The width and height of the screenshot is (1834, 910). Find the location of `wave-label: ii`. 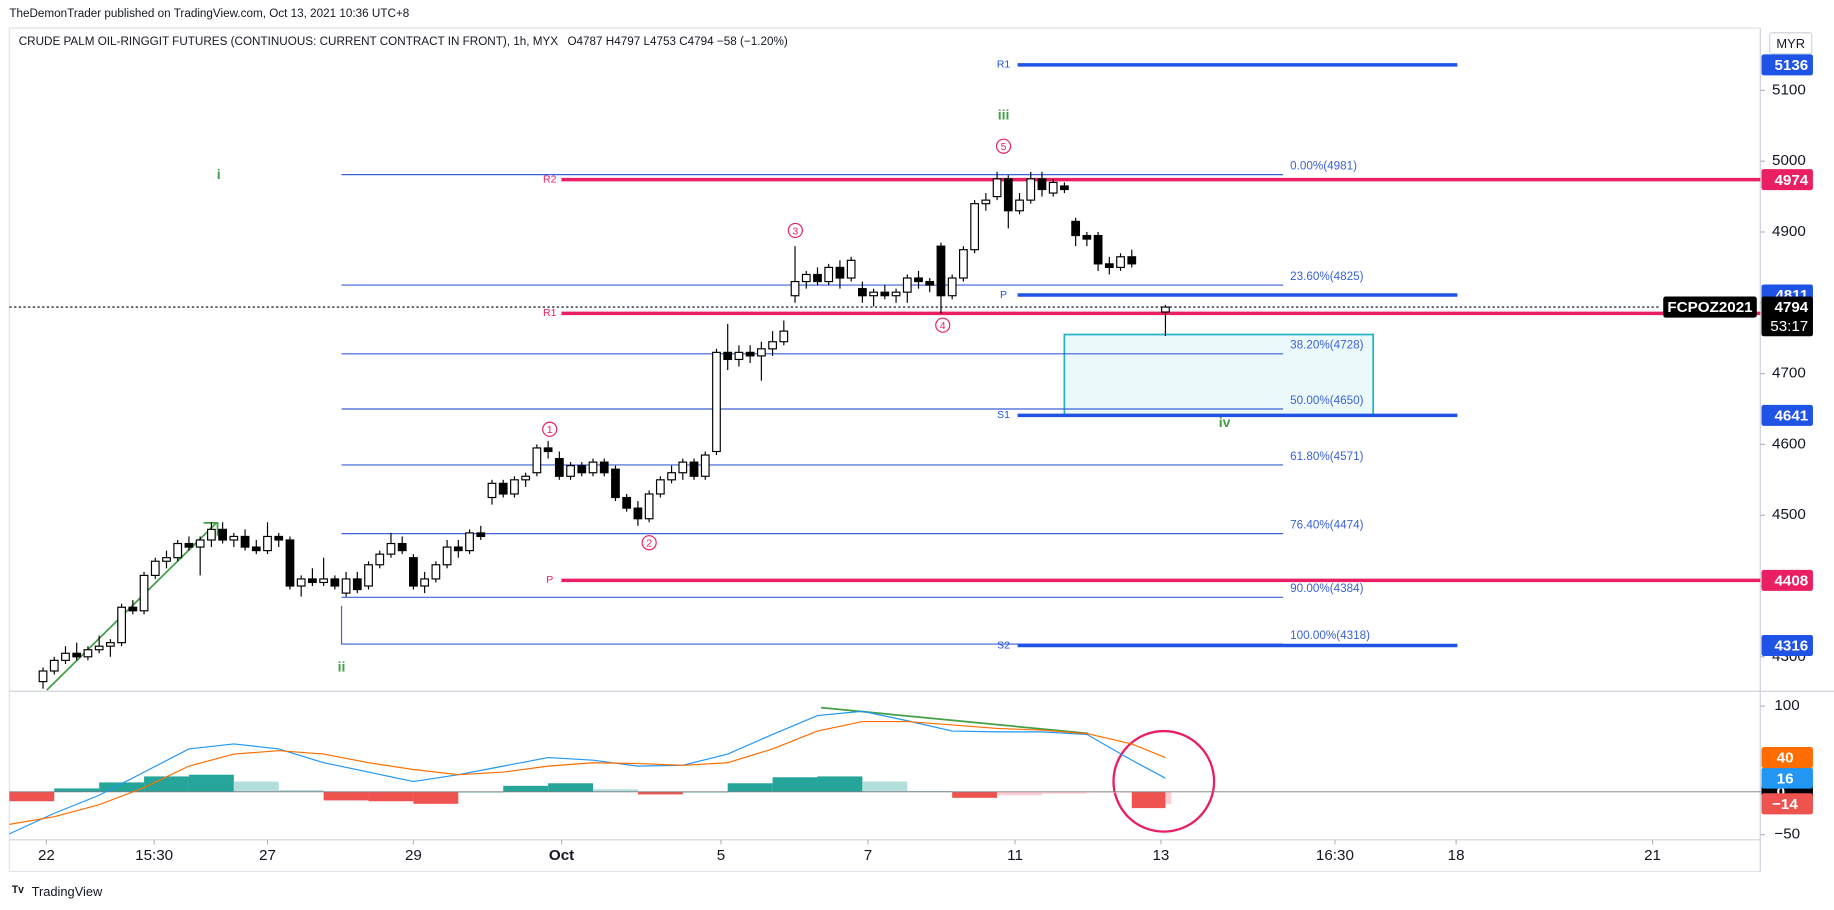

wave-label: ii is located at coordinates (342, 667).